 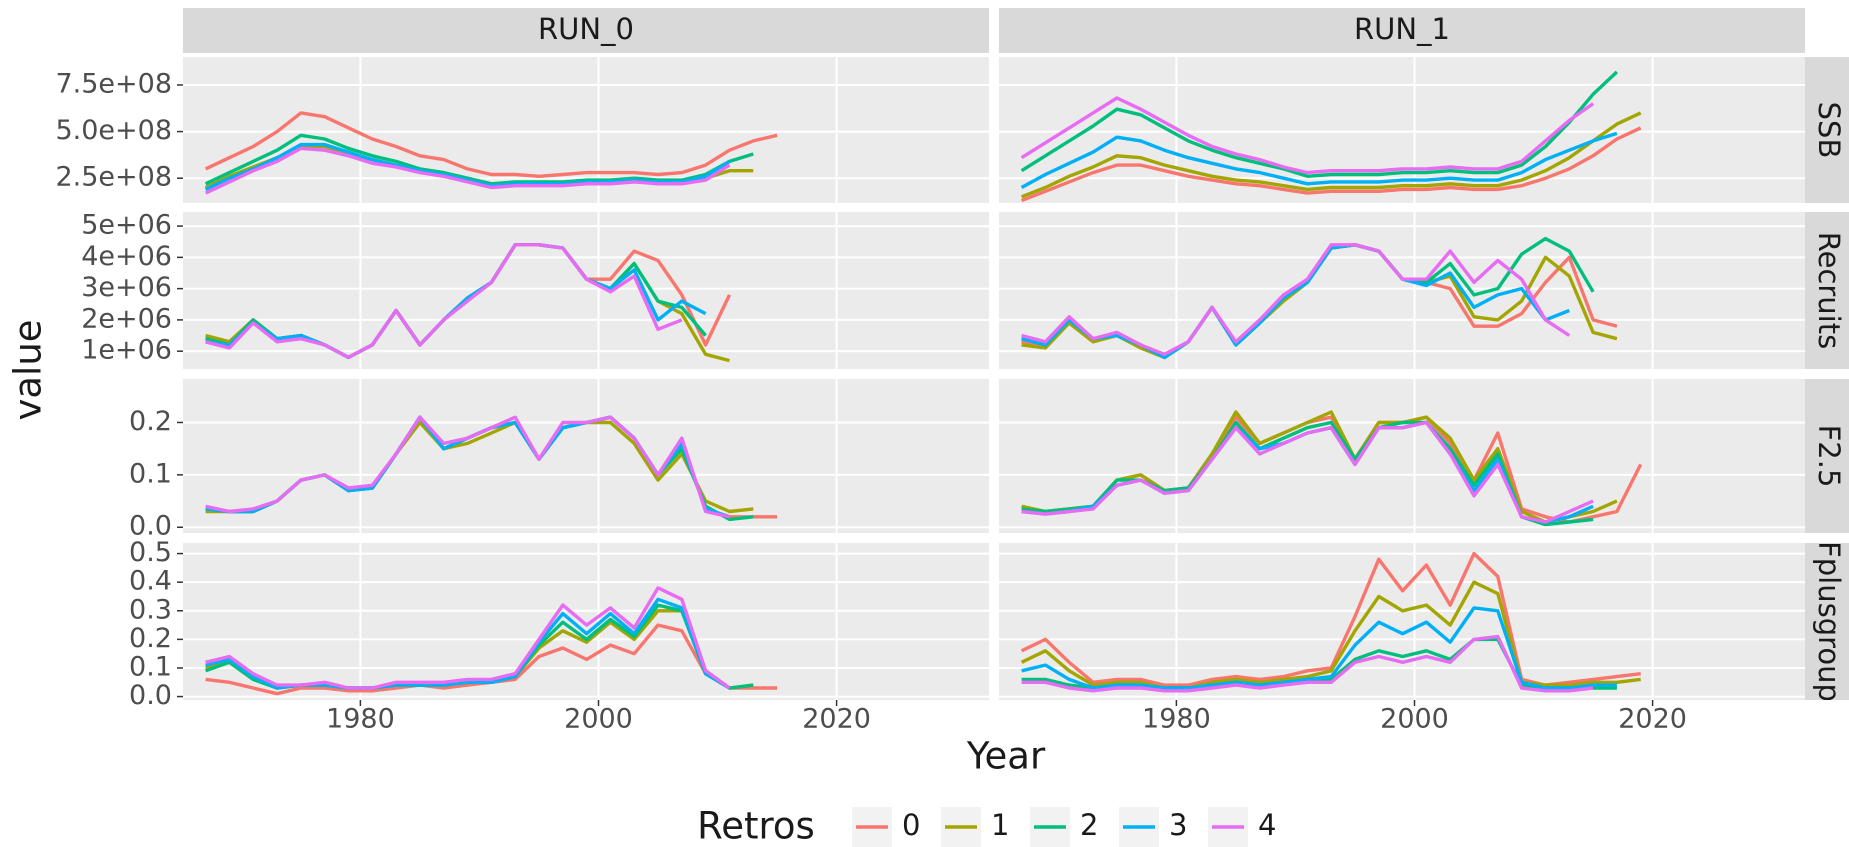 What do you see at coordinates (150, 552) in the screenshot?
I see `y-tick-label: 0.5` at bounding box center [150, 552].